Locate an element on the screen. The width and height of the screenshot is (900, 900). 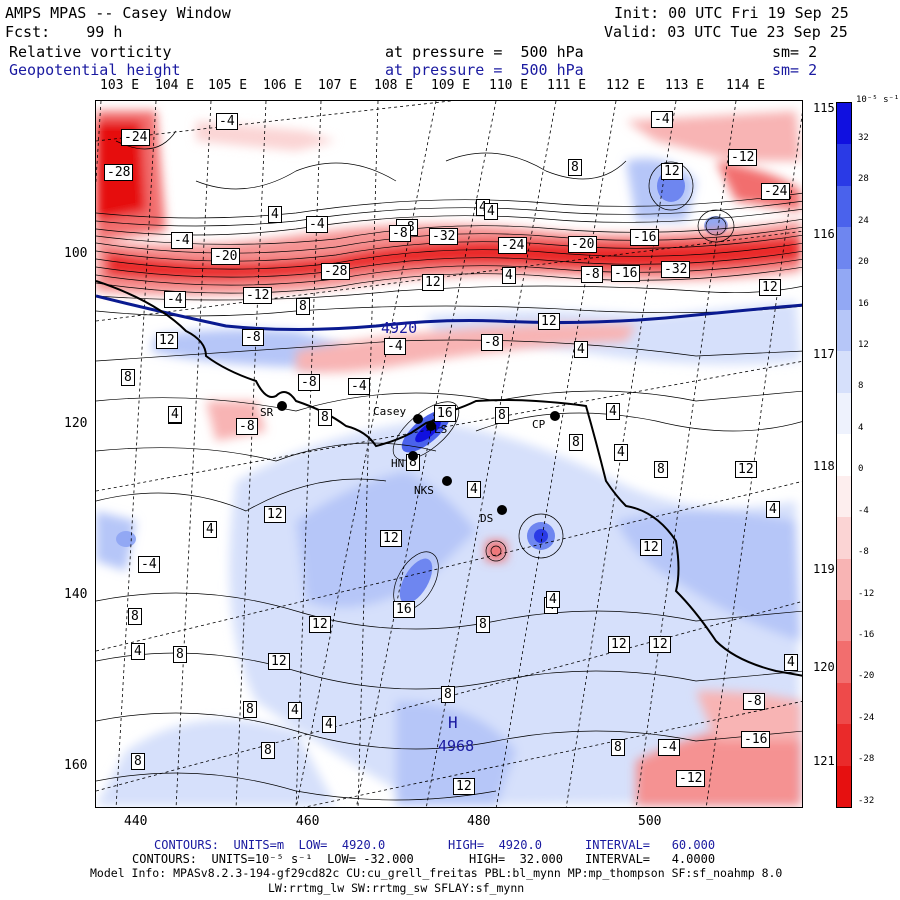
station-label-casey: Casey is located at coordinates (390, 411).